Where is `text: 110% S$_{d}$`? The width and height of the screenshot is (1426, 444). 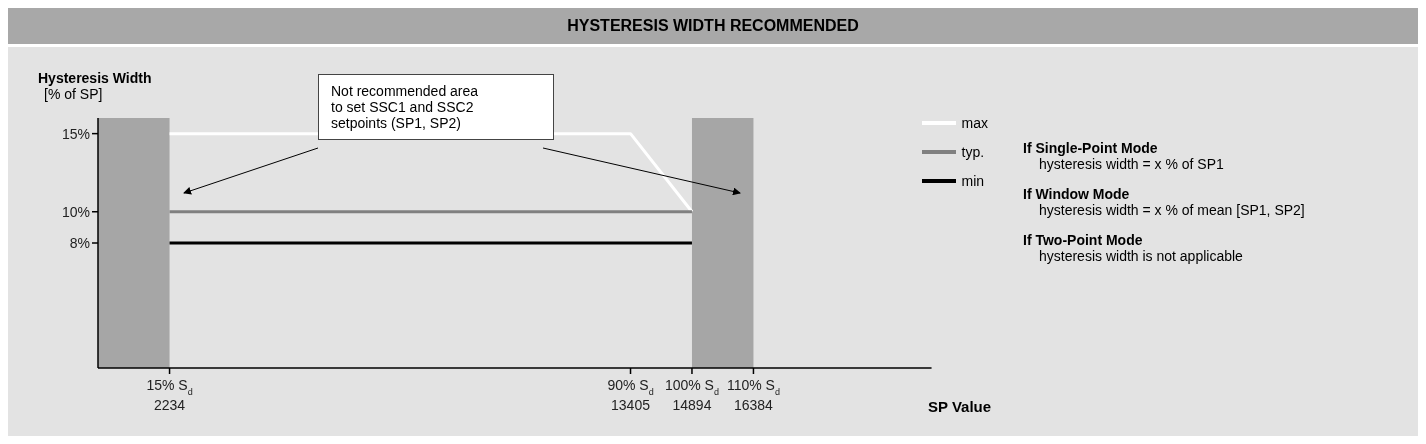
text: 110% S$_{d}$ is located at coordinates (753, 387).